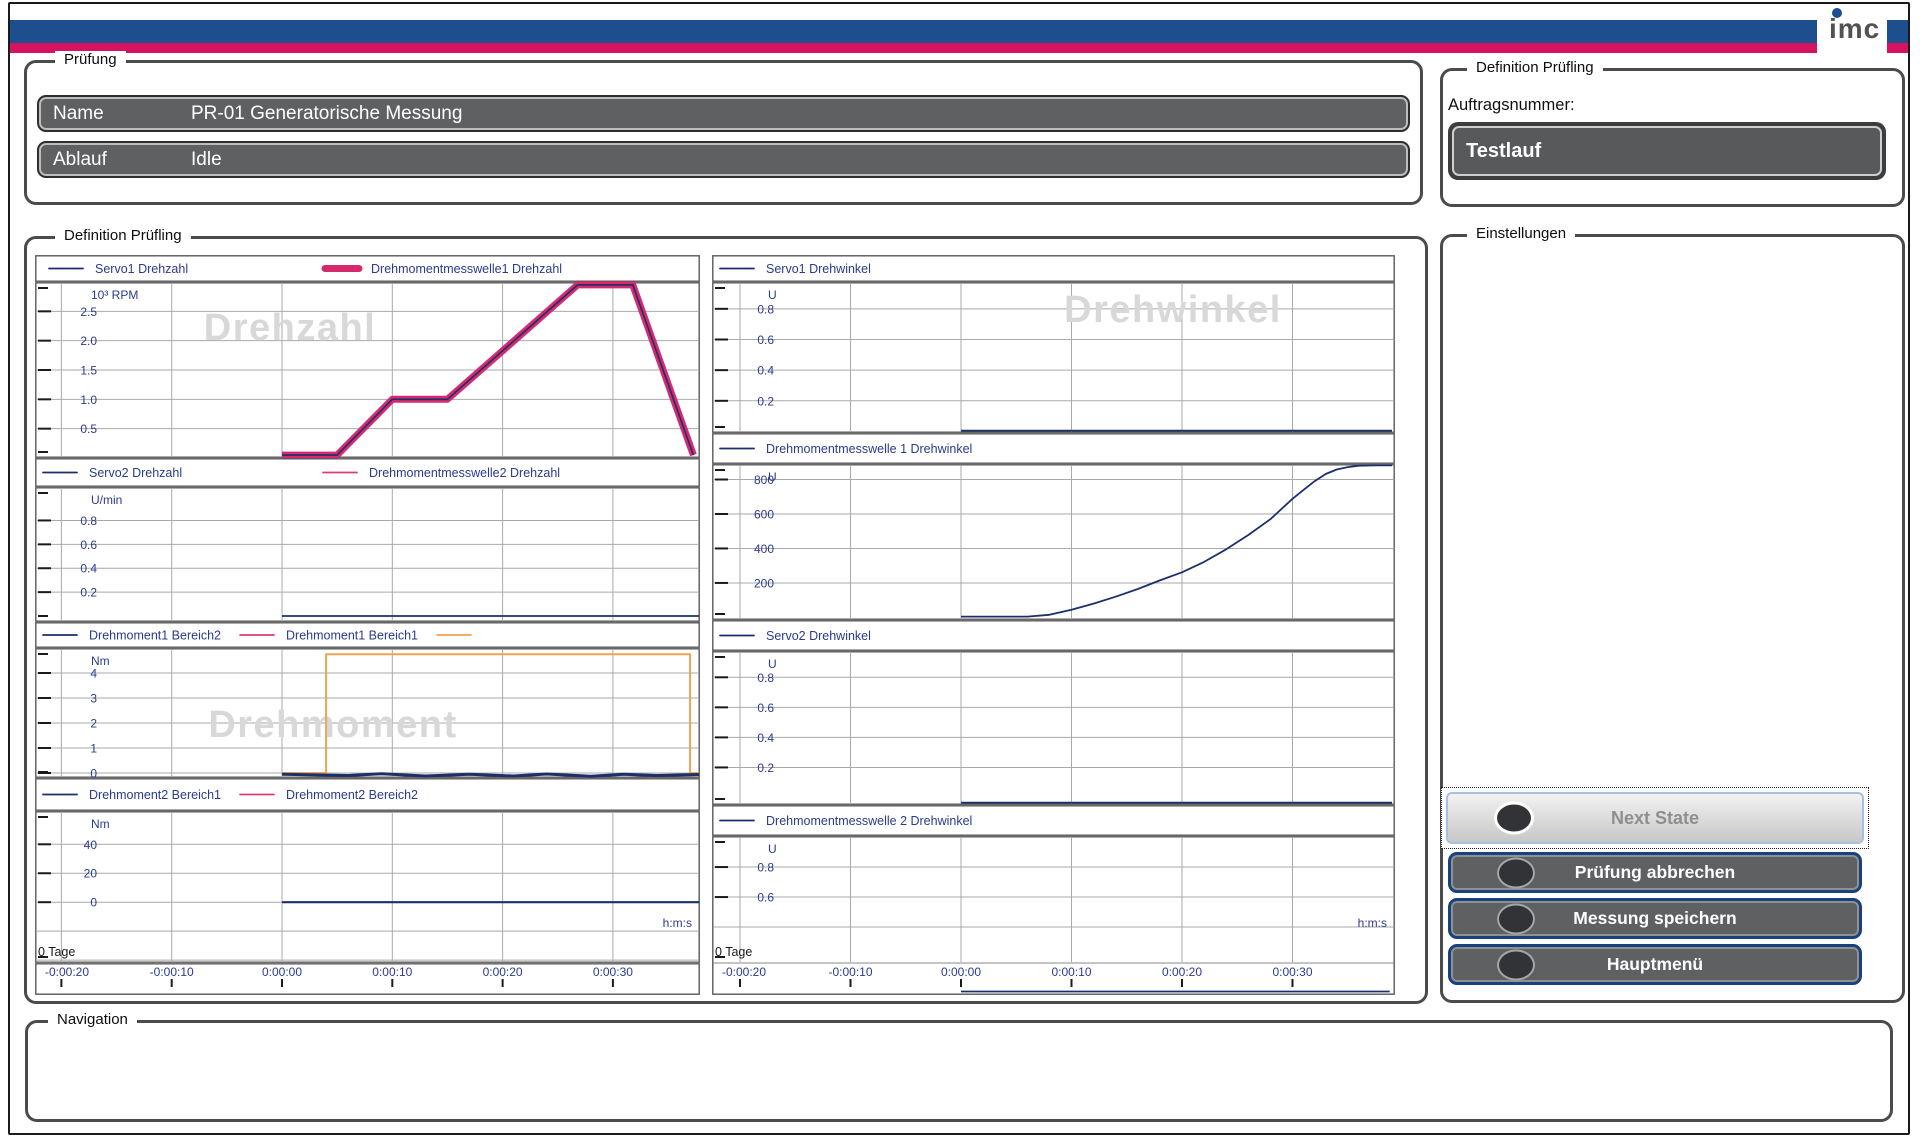  Describe the element at coordinates (78, 113) in the screenshot. I see `name-row-label: Name` at that location.